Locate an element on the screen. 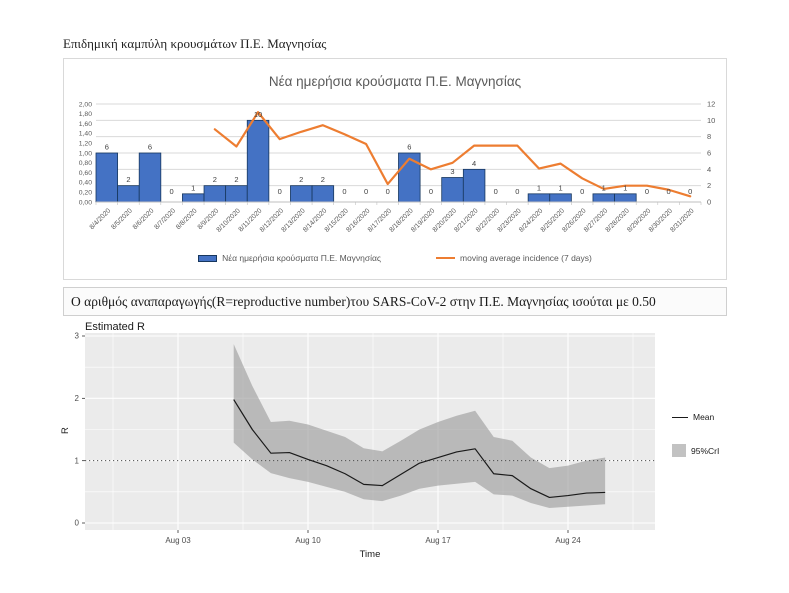 The height and width of the screenshot is (593, 789). svg-text: 8/31/2020 is located at coordinates (682, 220).